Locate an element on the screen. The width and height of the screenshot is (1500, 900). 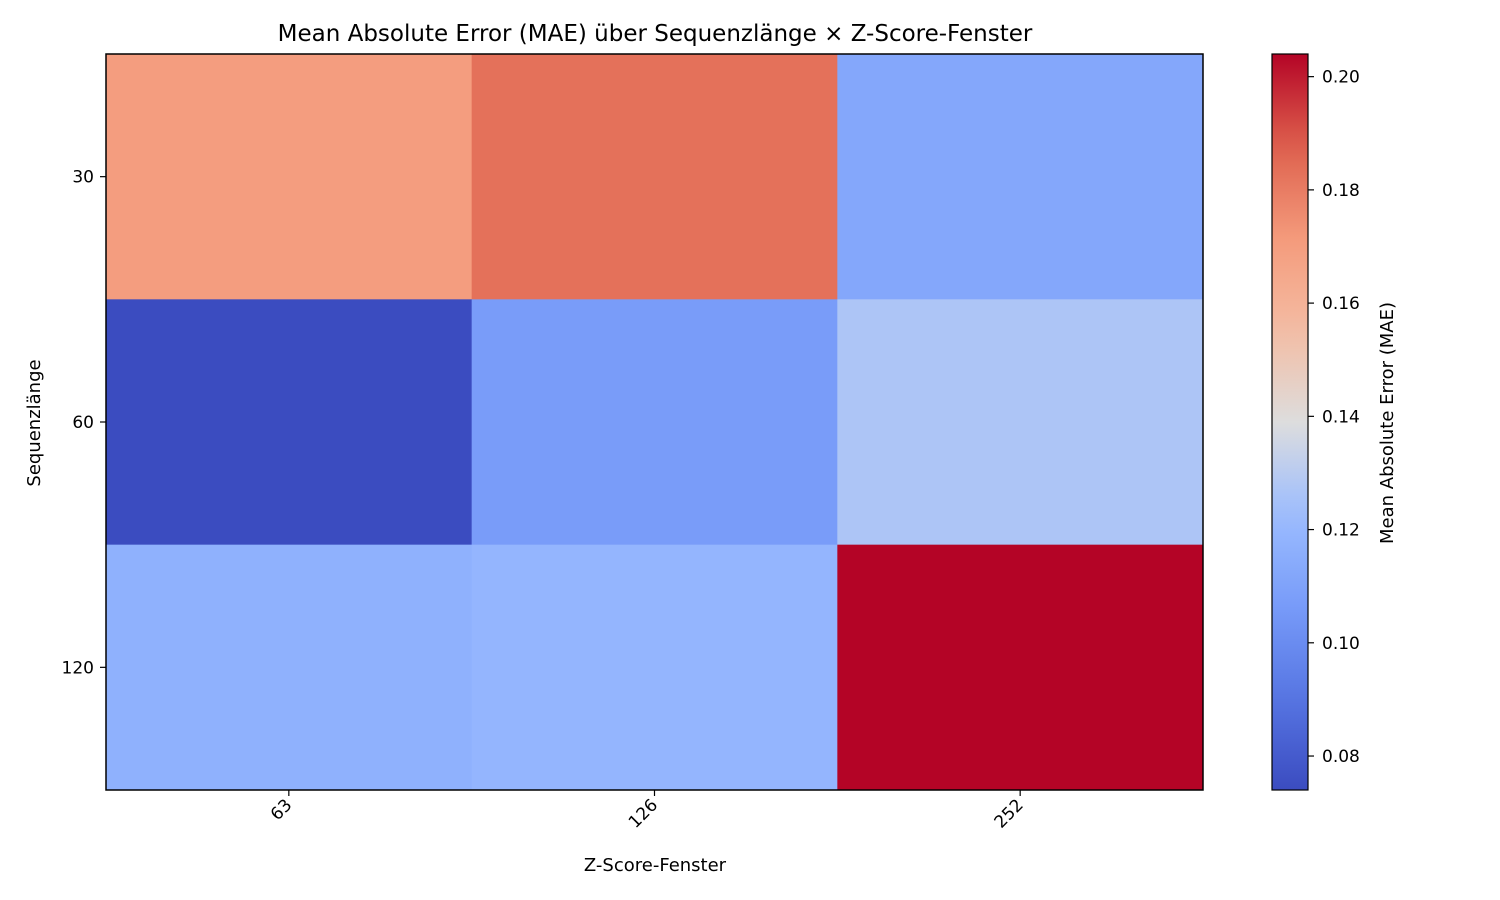
y-axis-label: Sequenzlänge is located at coordinates (34, 422).